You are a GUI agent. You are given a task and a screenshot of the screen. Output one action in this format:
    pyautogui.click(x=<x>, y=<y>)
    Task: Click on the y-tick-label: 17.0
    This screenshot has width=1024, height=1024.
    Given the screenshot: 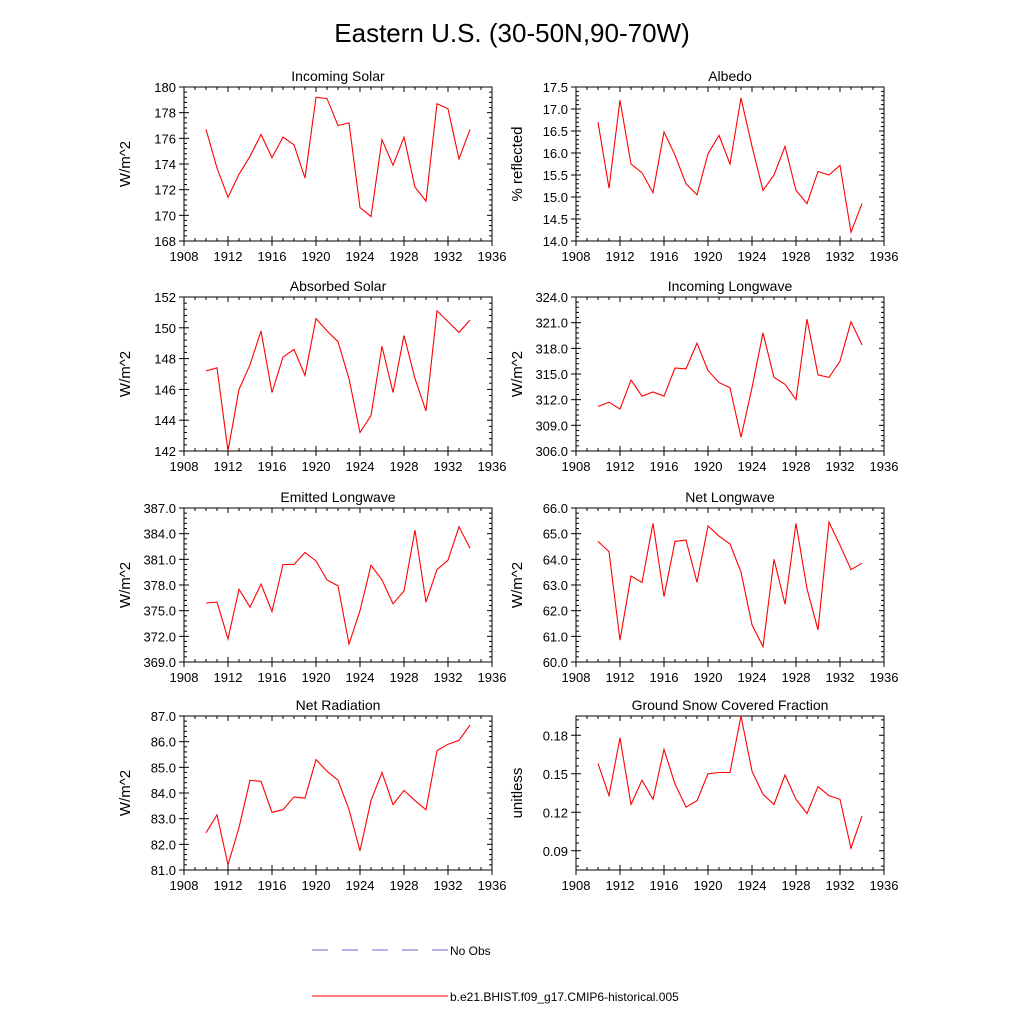 What is the action you would take?
    pyautogui.click(x=555, y=109)
    